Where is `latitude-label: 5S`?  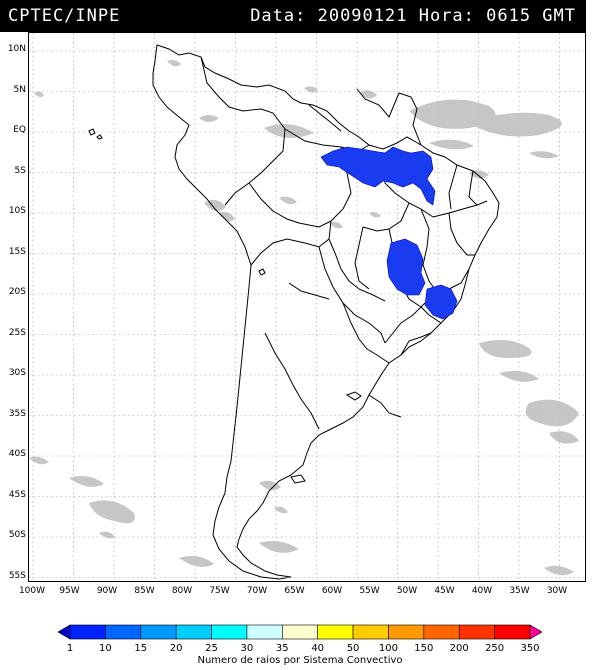
latitude-label: 5S is located at coordinates (20, 170).